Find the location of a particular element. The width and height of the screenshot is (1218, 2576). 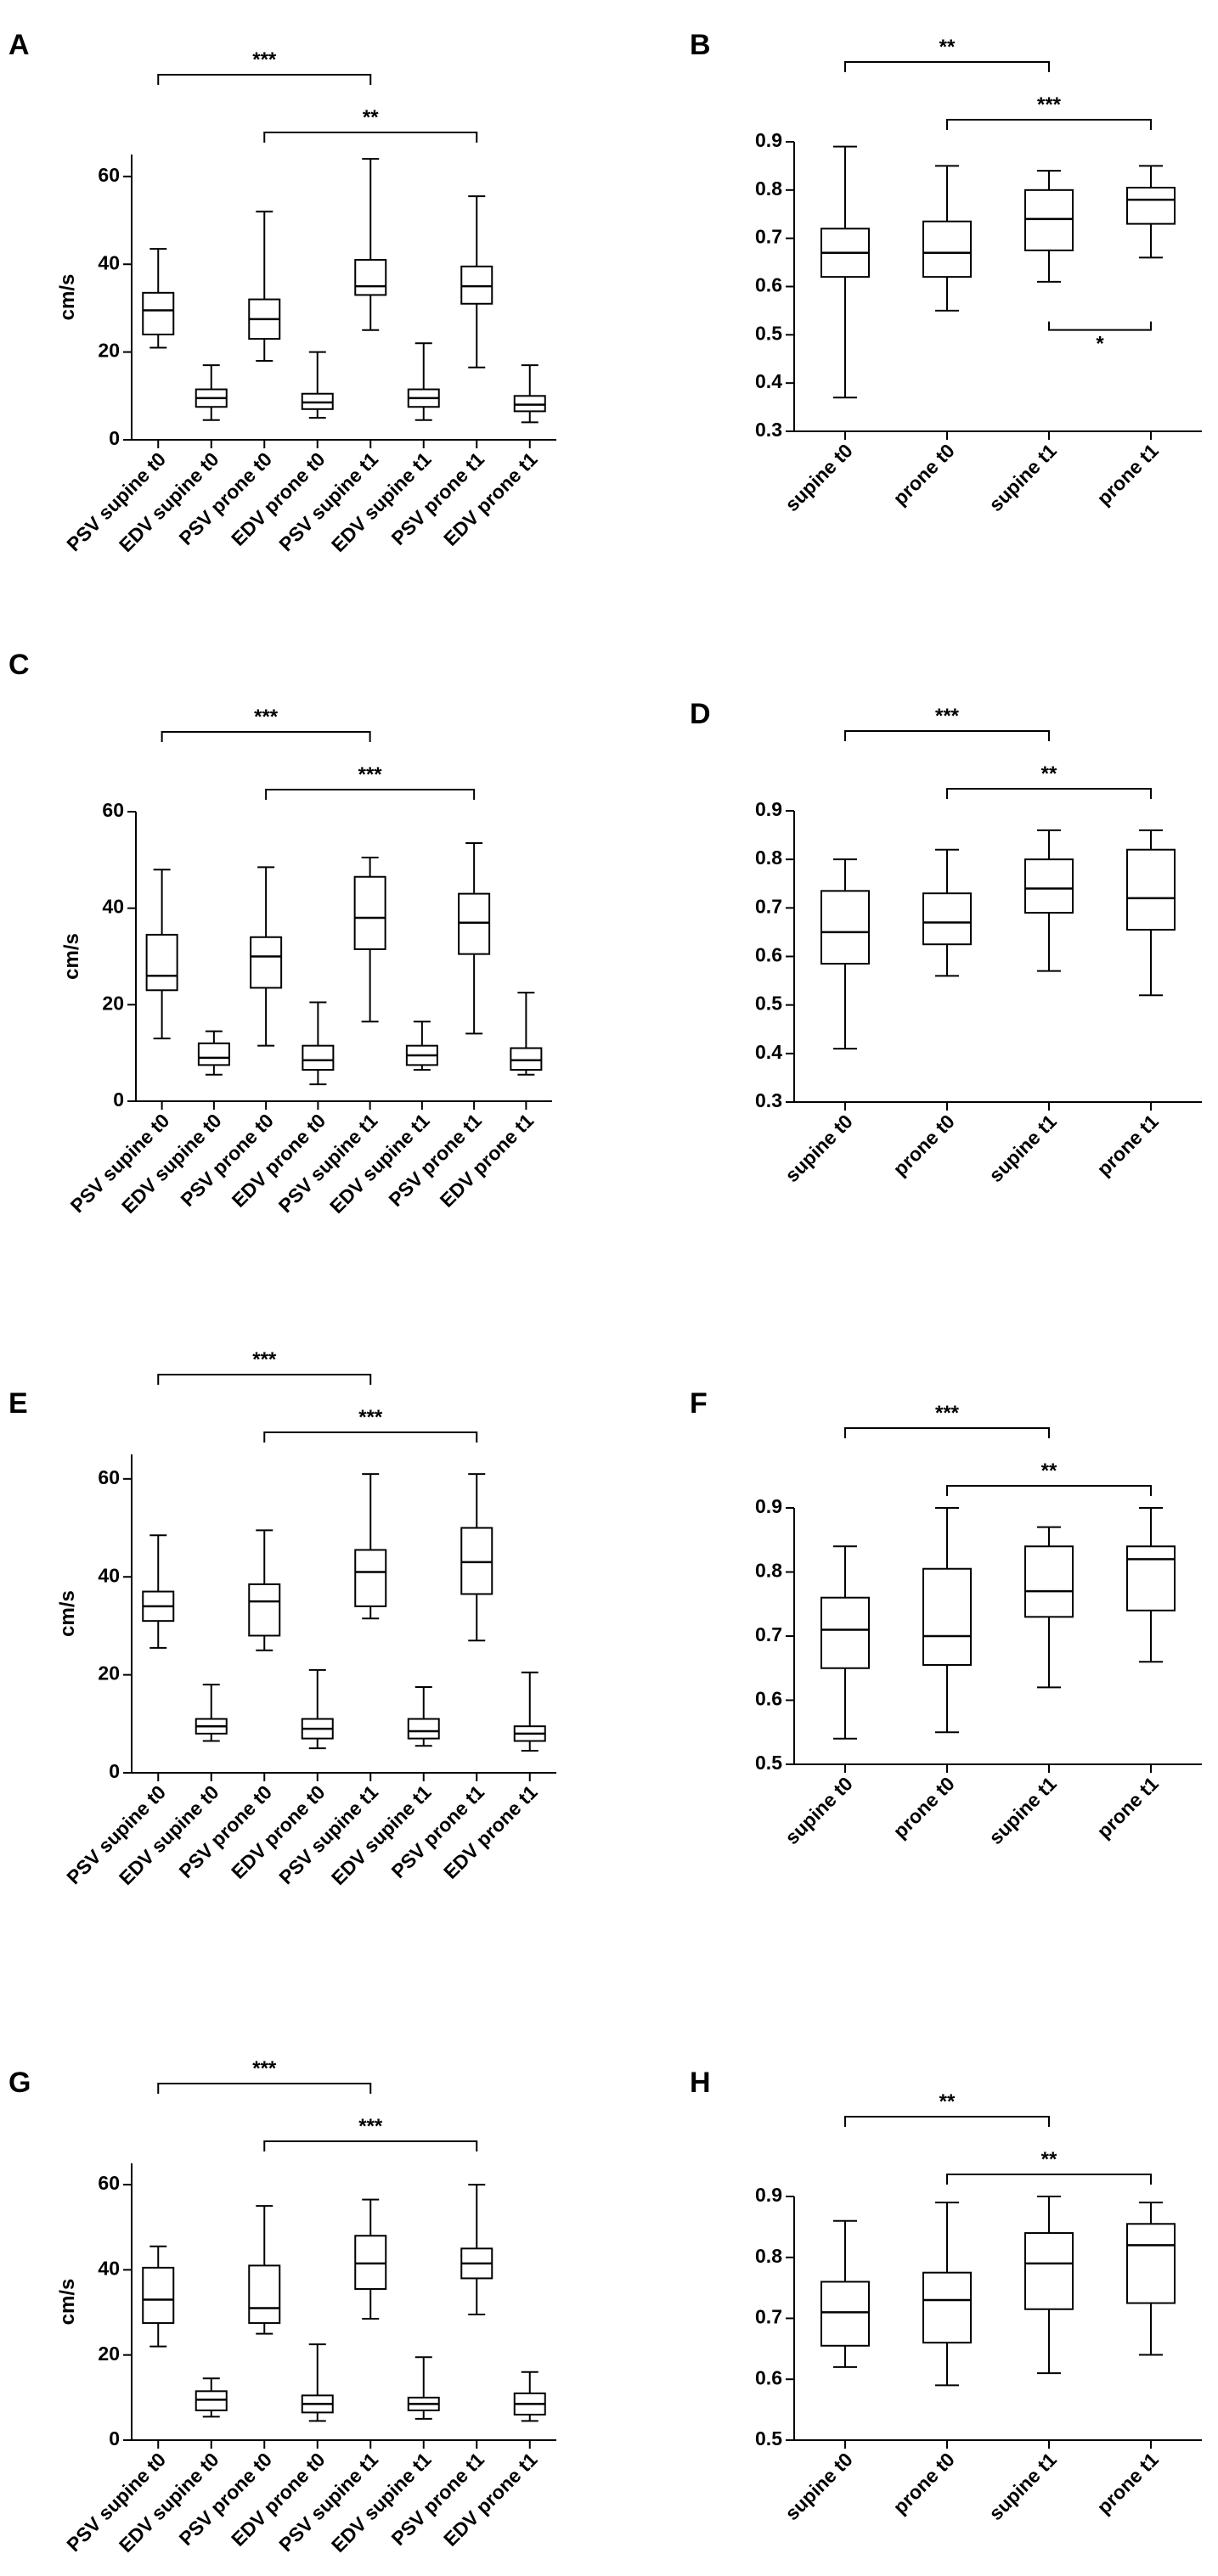

category-label-h-3: prone t1 is located at coordinates (1127, 2483).